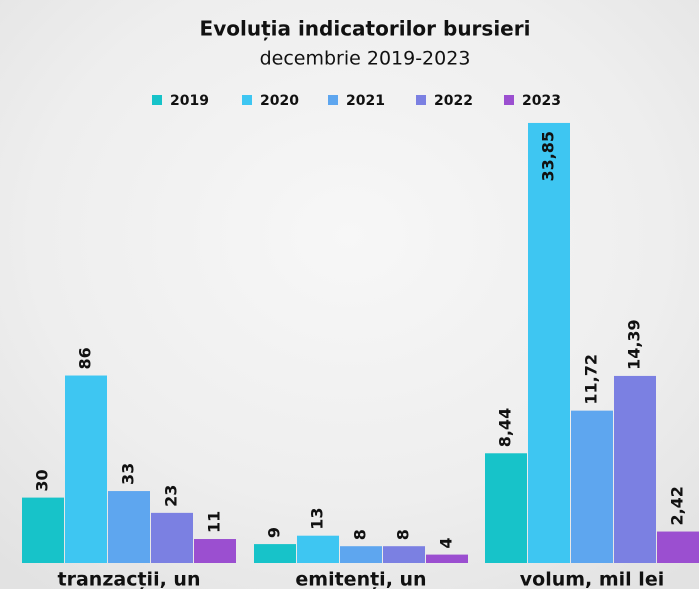  Describe the element at coordinates (42, 480) in the screenshot. I see `value-label: 30` at that location.